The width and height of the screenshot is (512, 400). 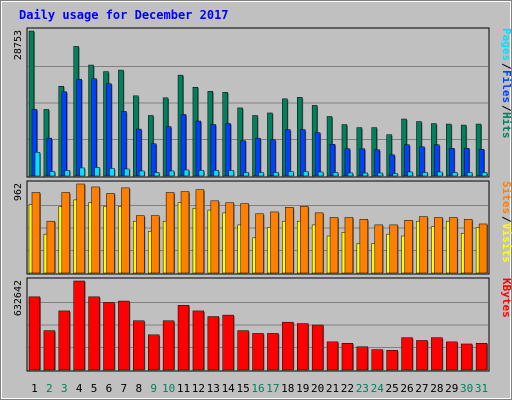 I want to click on x-tick-label-30: 30, so click(x=466, y=388).